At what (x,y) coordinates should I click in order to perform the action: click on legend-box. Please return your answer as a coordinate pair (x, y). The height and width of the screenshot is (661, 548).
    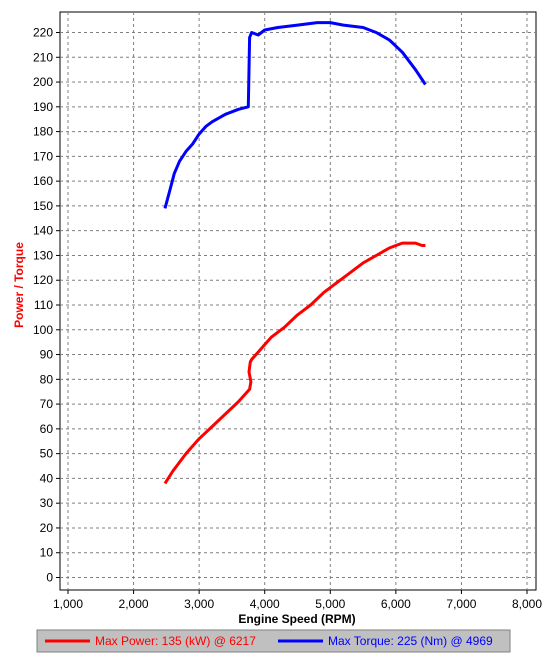
    Looking at the image, I should click on (273, 641).